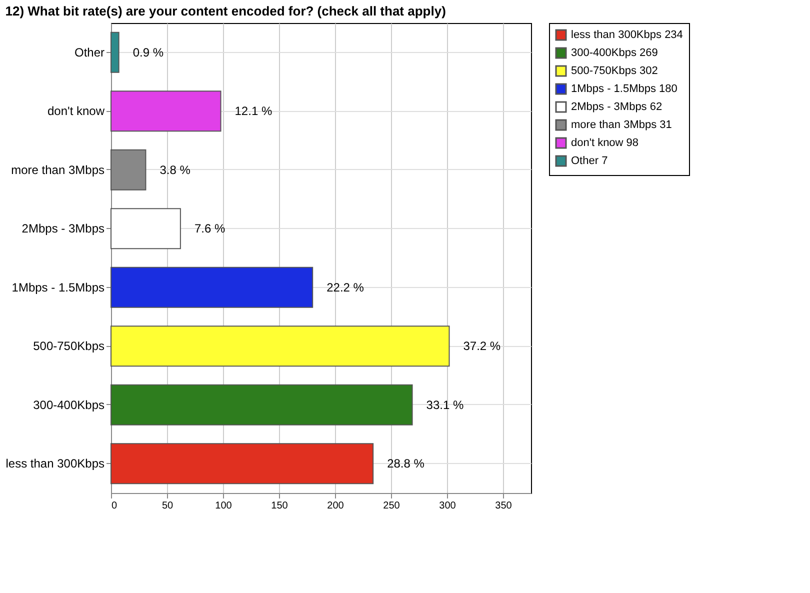  What do you see at coordinates (210, 229) in the screenshot?
I see `text: 7.6 %` at bounding box center [210, 229].